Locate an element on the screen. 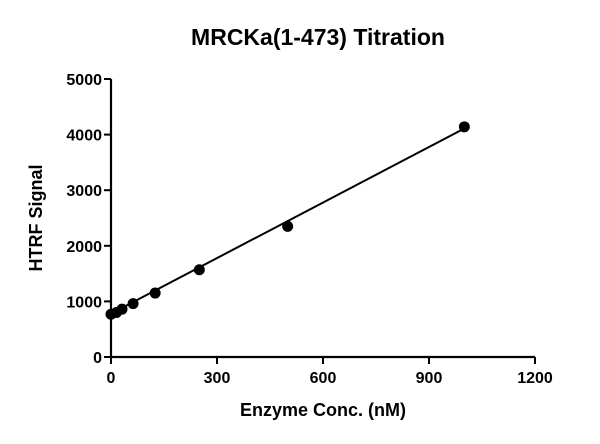 The image size is (600, 444). y-tick-label: 3000 is located at coordinates (84, 191).